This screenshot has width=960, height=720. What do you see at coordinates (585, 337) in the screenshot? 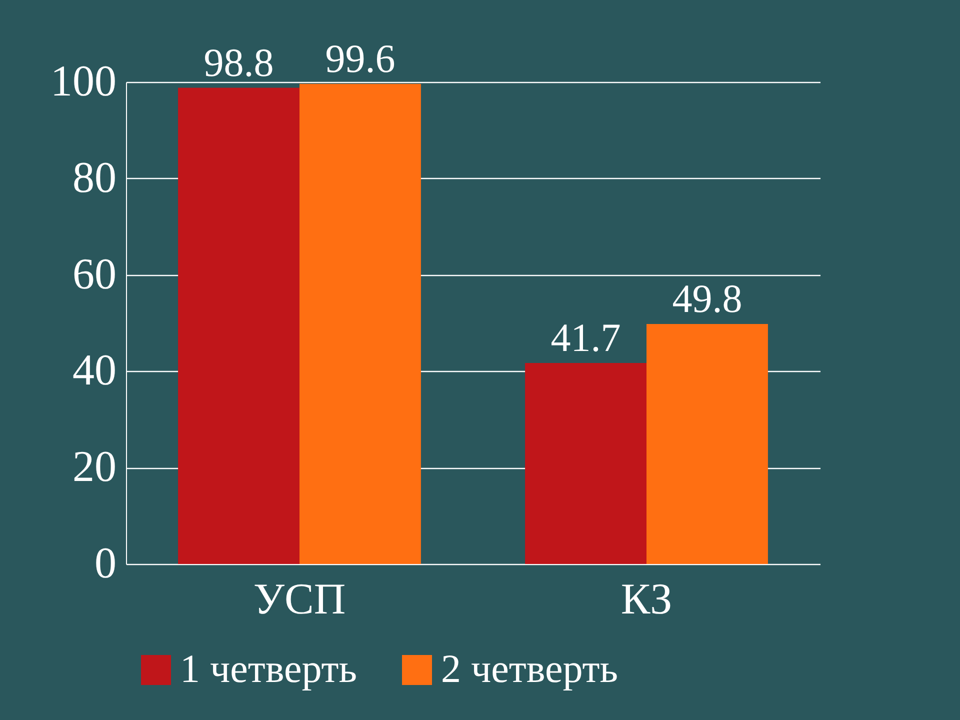
I see `data-label: 41.7` at bounding box center [585, 337].